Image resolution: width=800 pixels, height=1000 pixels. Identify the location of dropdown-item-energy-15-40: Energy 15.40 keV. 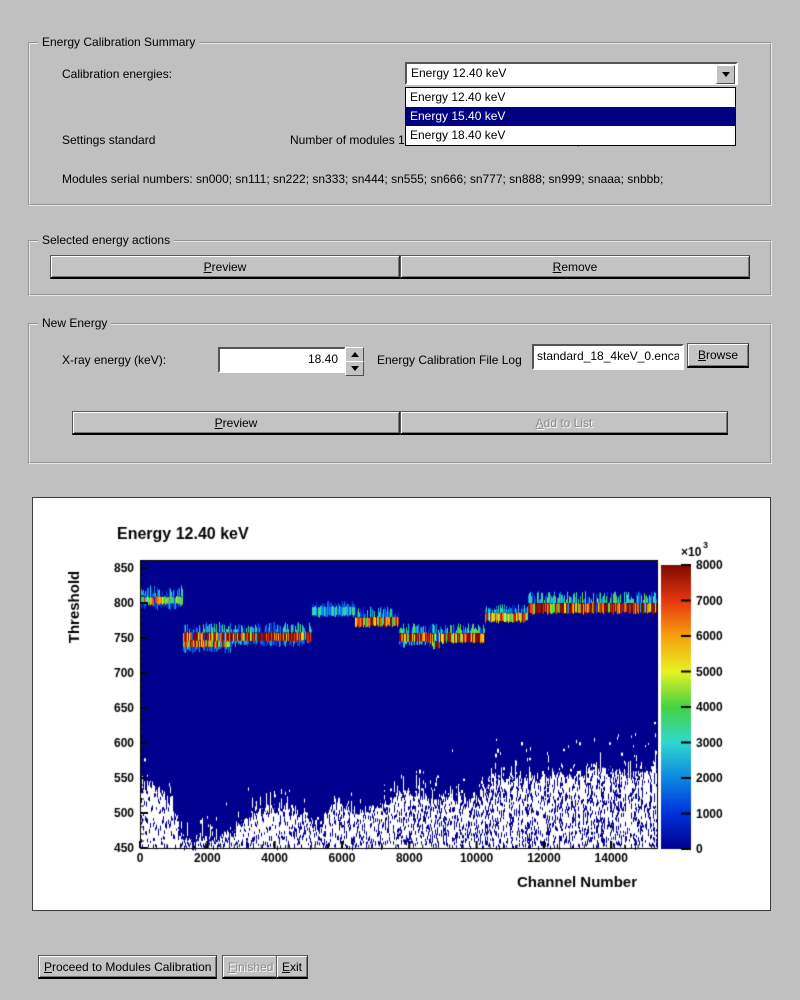
(570, 116).